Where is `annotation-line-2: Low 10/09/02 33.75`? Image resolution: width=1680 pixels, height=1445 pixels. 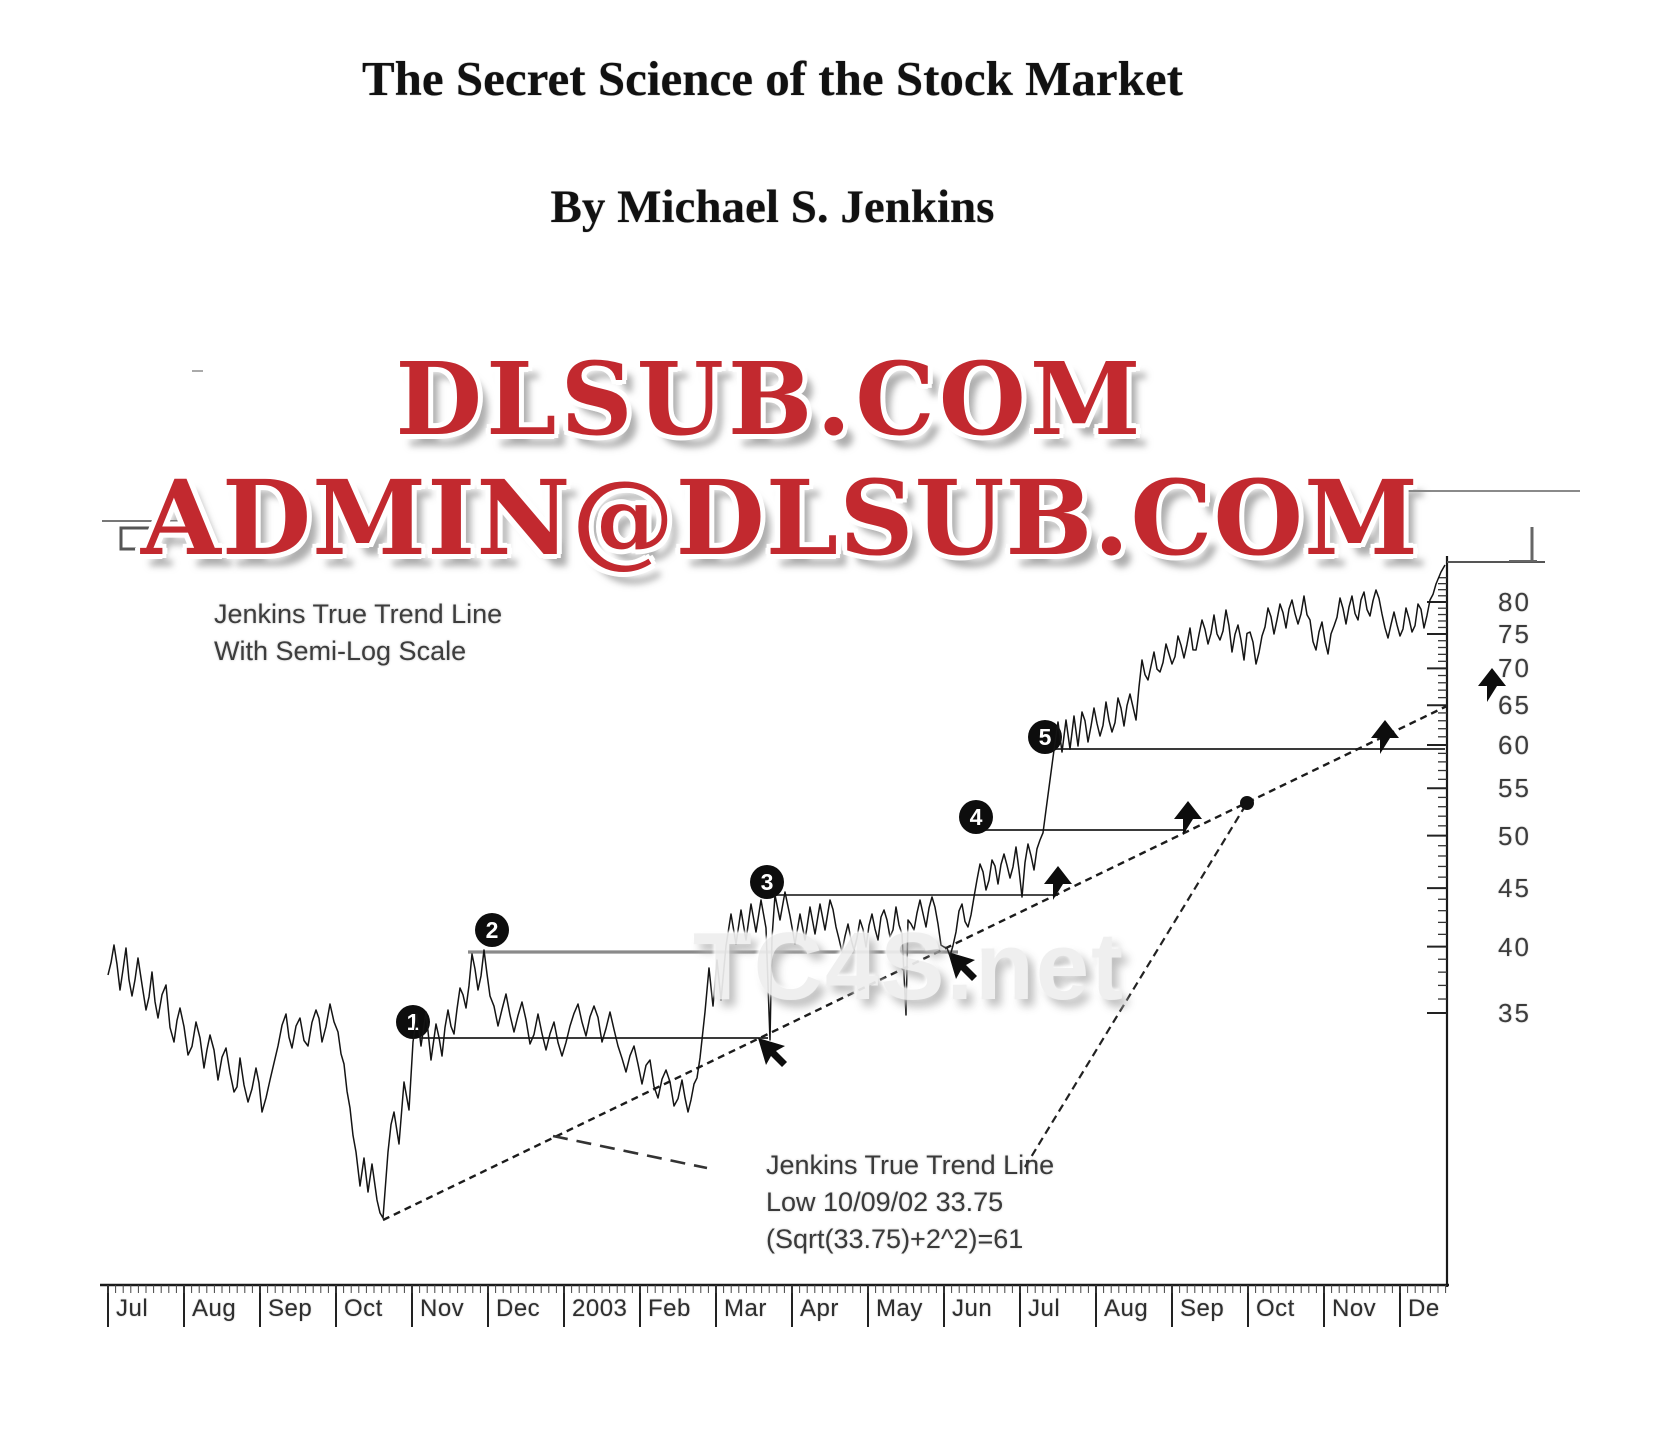
annotation-line-2: Low 10/09/02 33.75 is located at coordinates (885, 1202).